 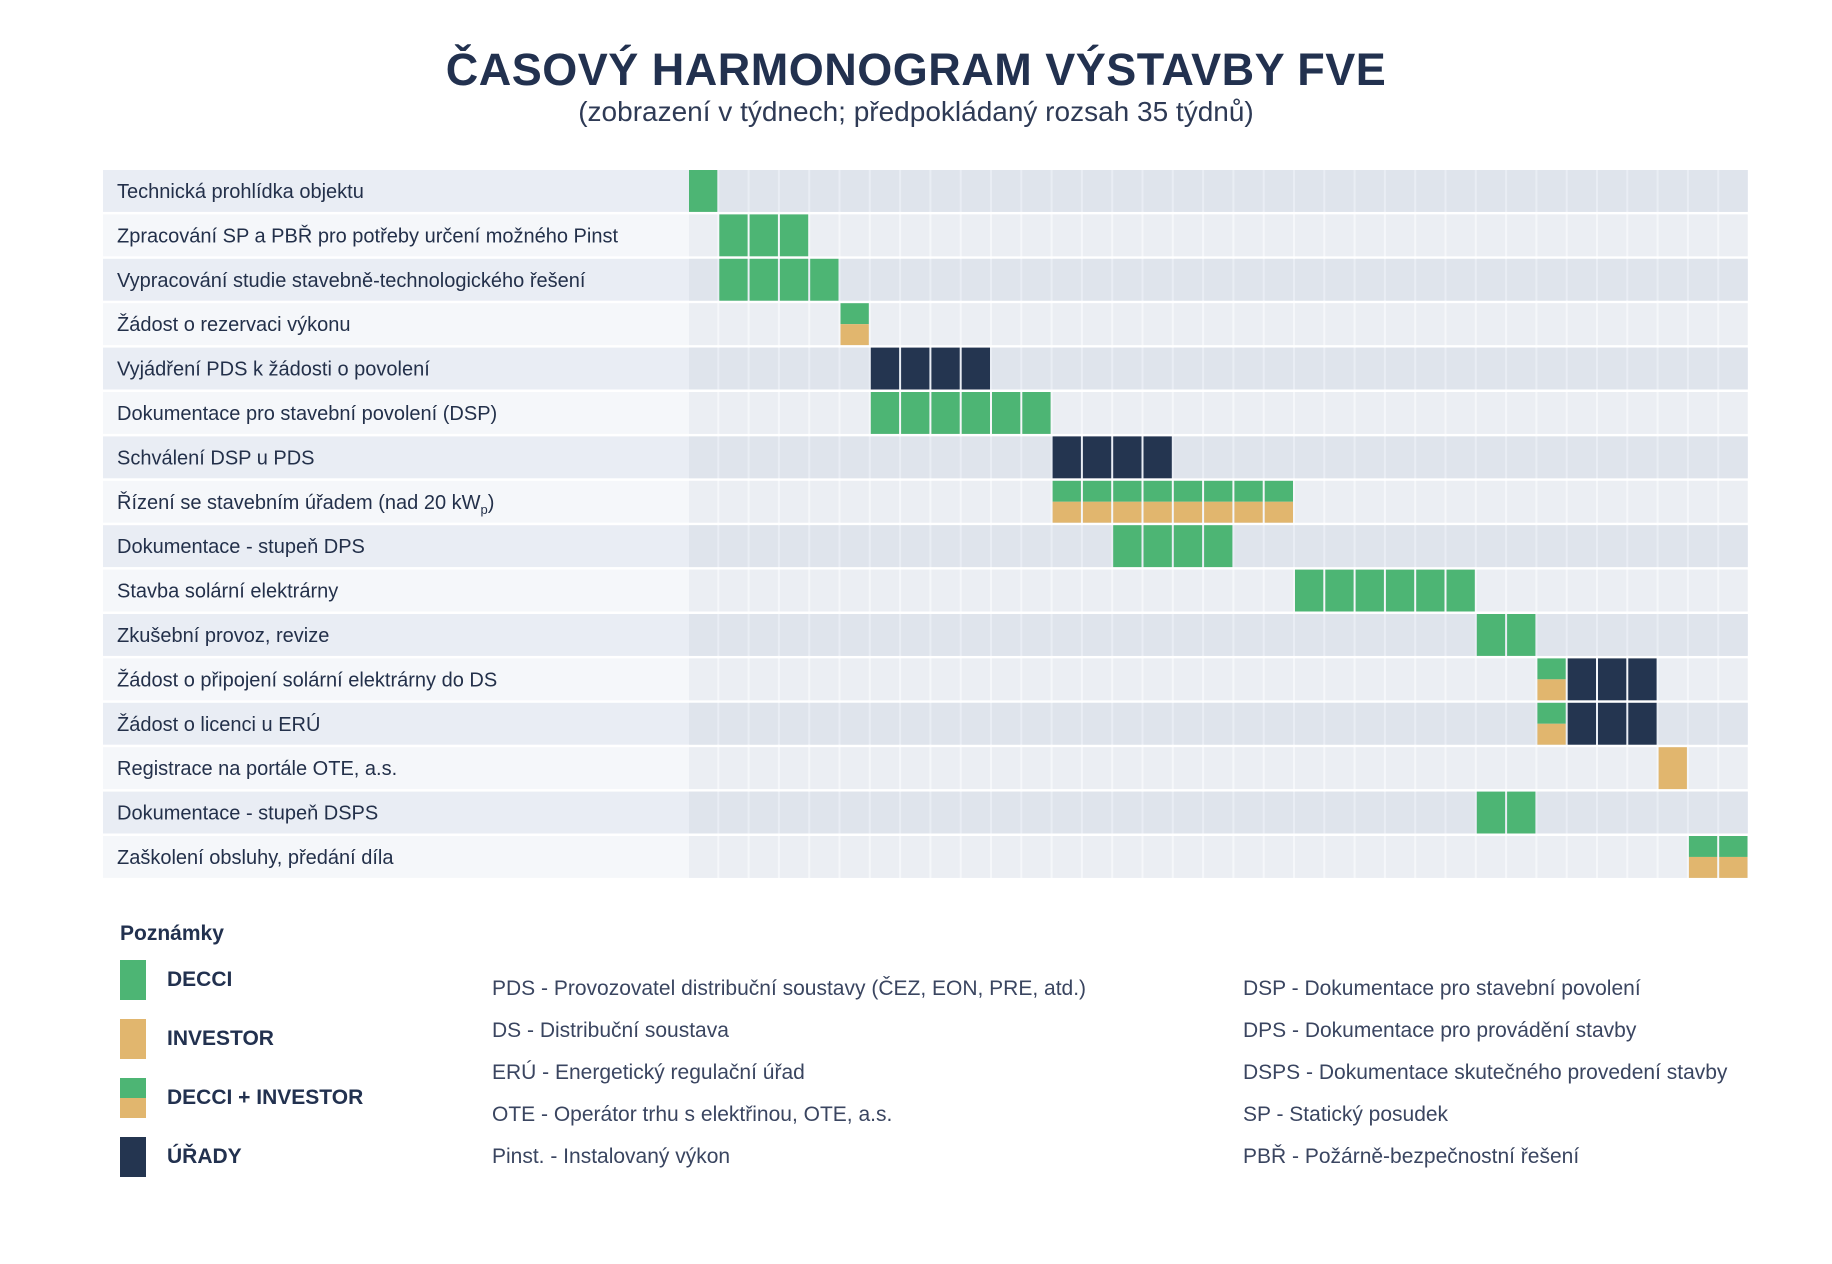 I want to click on abbr-eru: ERÚ - Energetický regulační úřad, so click(x=648, y=1072).